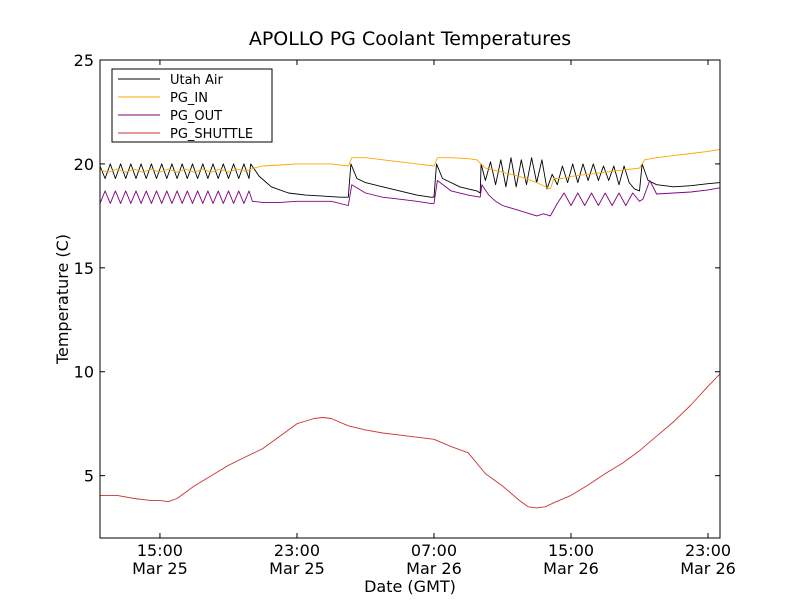 Image resolution: width=800 pixels, height=600 pixels. I want to click on y-tick-label: 5, so click(89, 476).